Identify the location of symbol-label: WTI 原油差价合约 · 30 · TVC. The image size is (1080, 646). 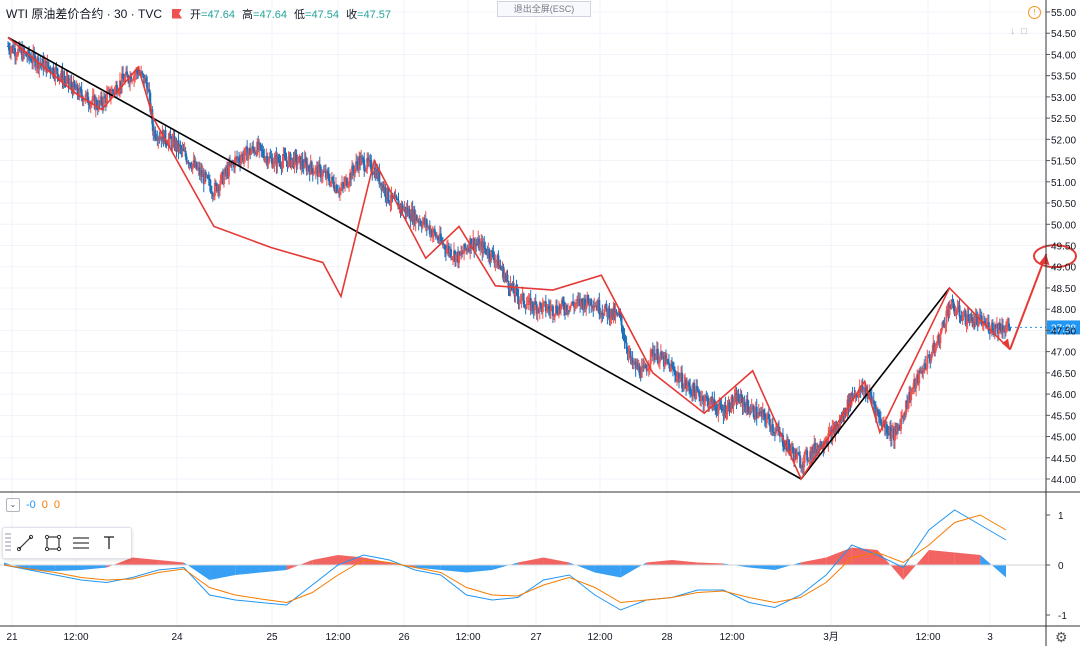
(84, 14).